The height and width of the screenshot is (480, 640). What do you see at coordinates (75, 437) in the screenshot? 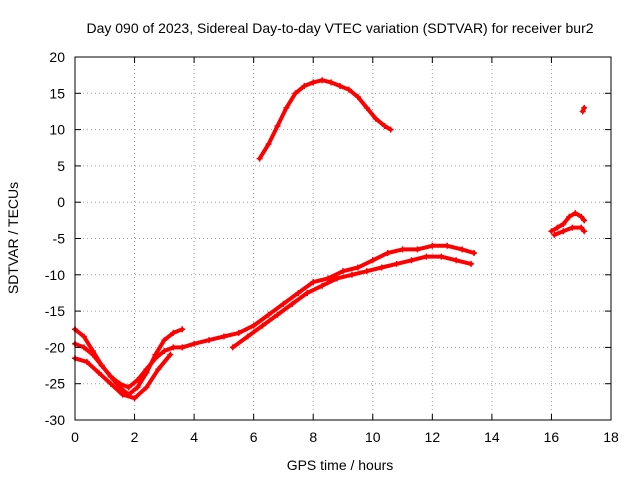
I see `x-tick-label: 0` at bounding box center [75, 437].